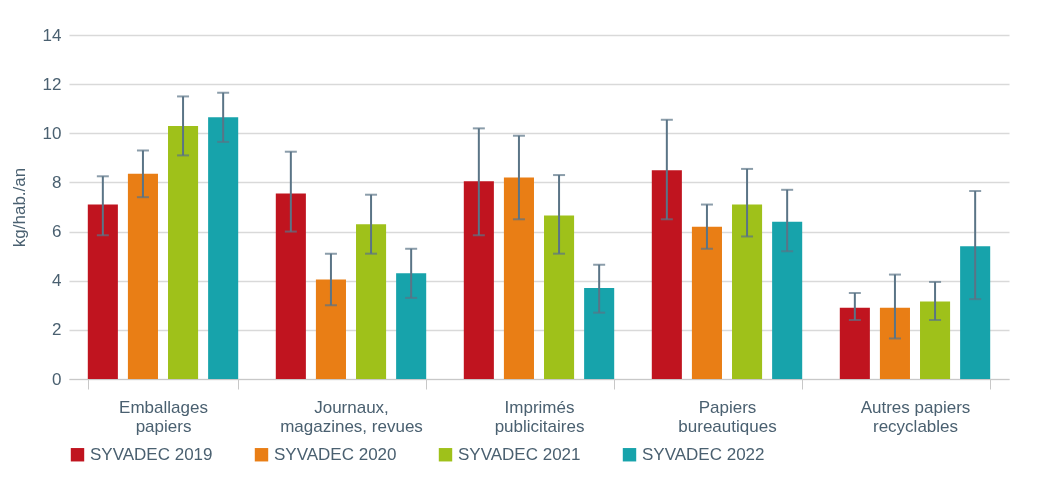  I want to click on y-tick-label: 0, so click(57, 379).